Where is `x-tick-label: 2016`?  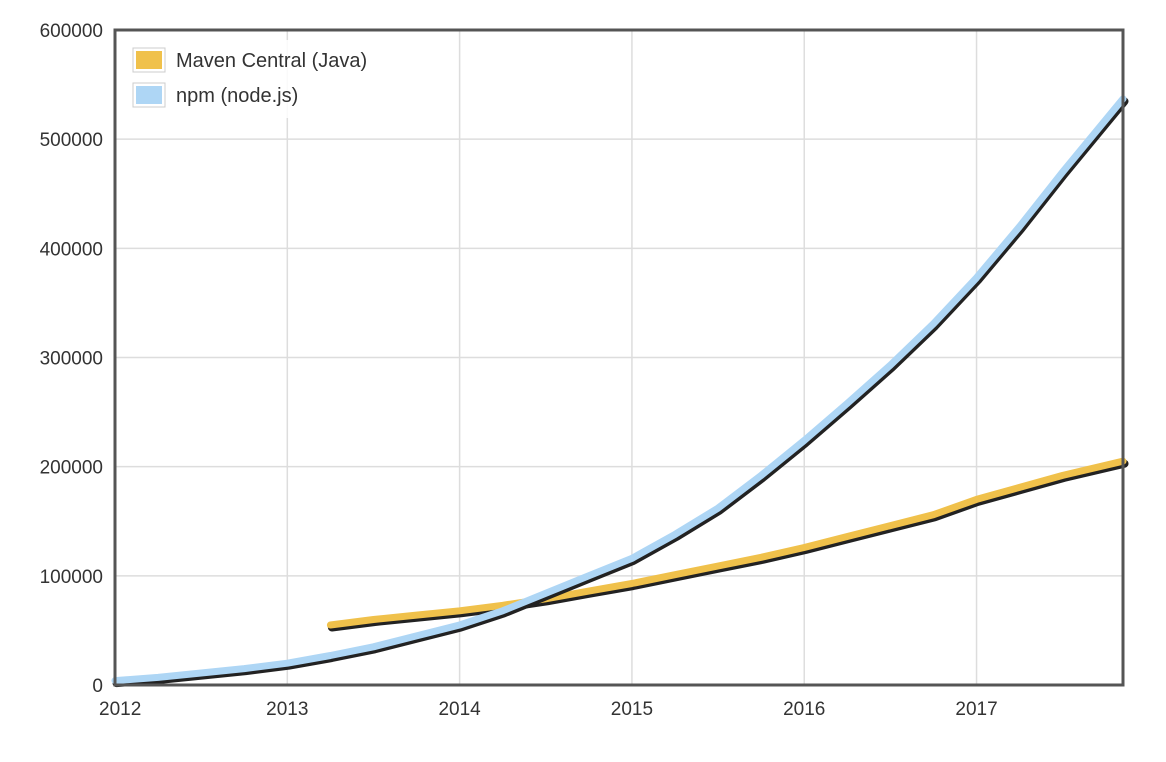
x-tick-label: 2016 is located at coordinates (804, 709).